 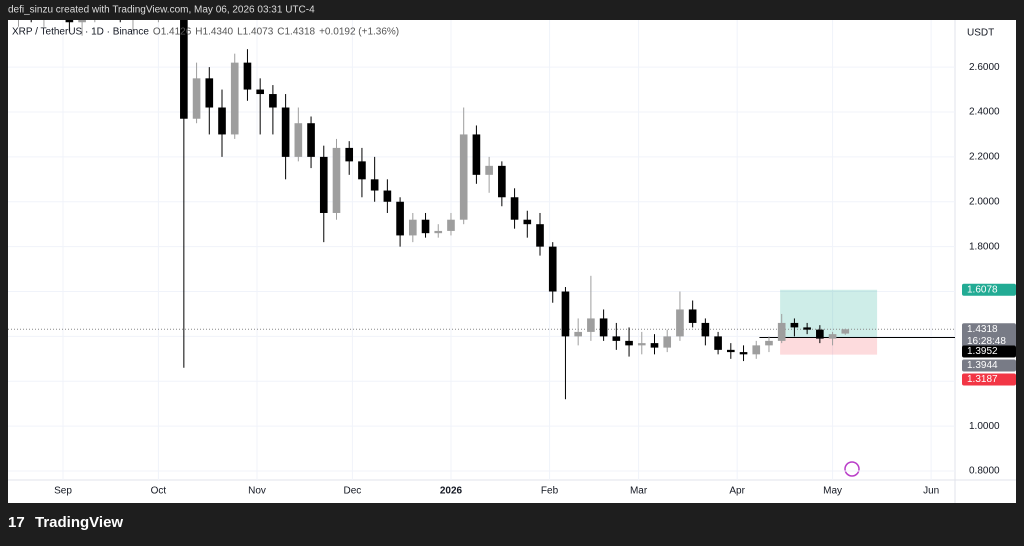 What do you see at coordinates (451, 491) in the screenshot?
I see `x-tick-label: 2026` at bounding box center [451, 491].